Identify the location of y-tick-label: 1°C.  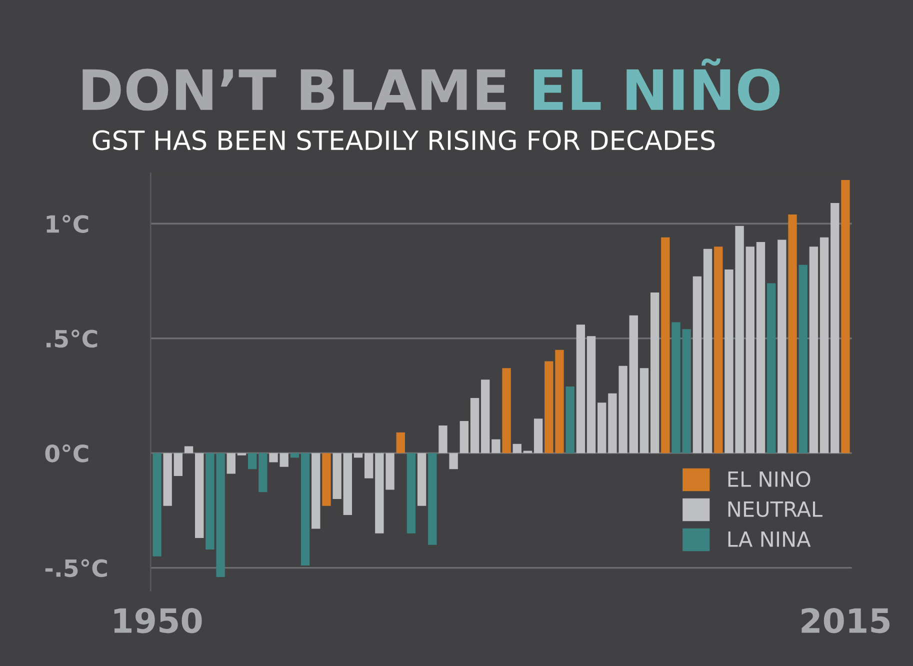
(67, 223).